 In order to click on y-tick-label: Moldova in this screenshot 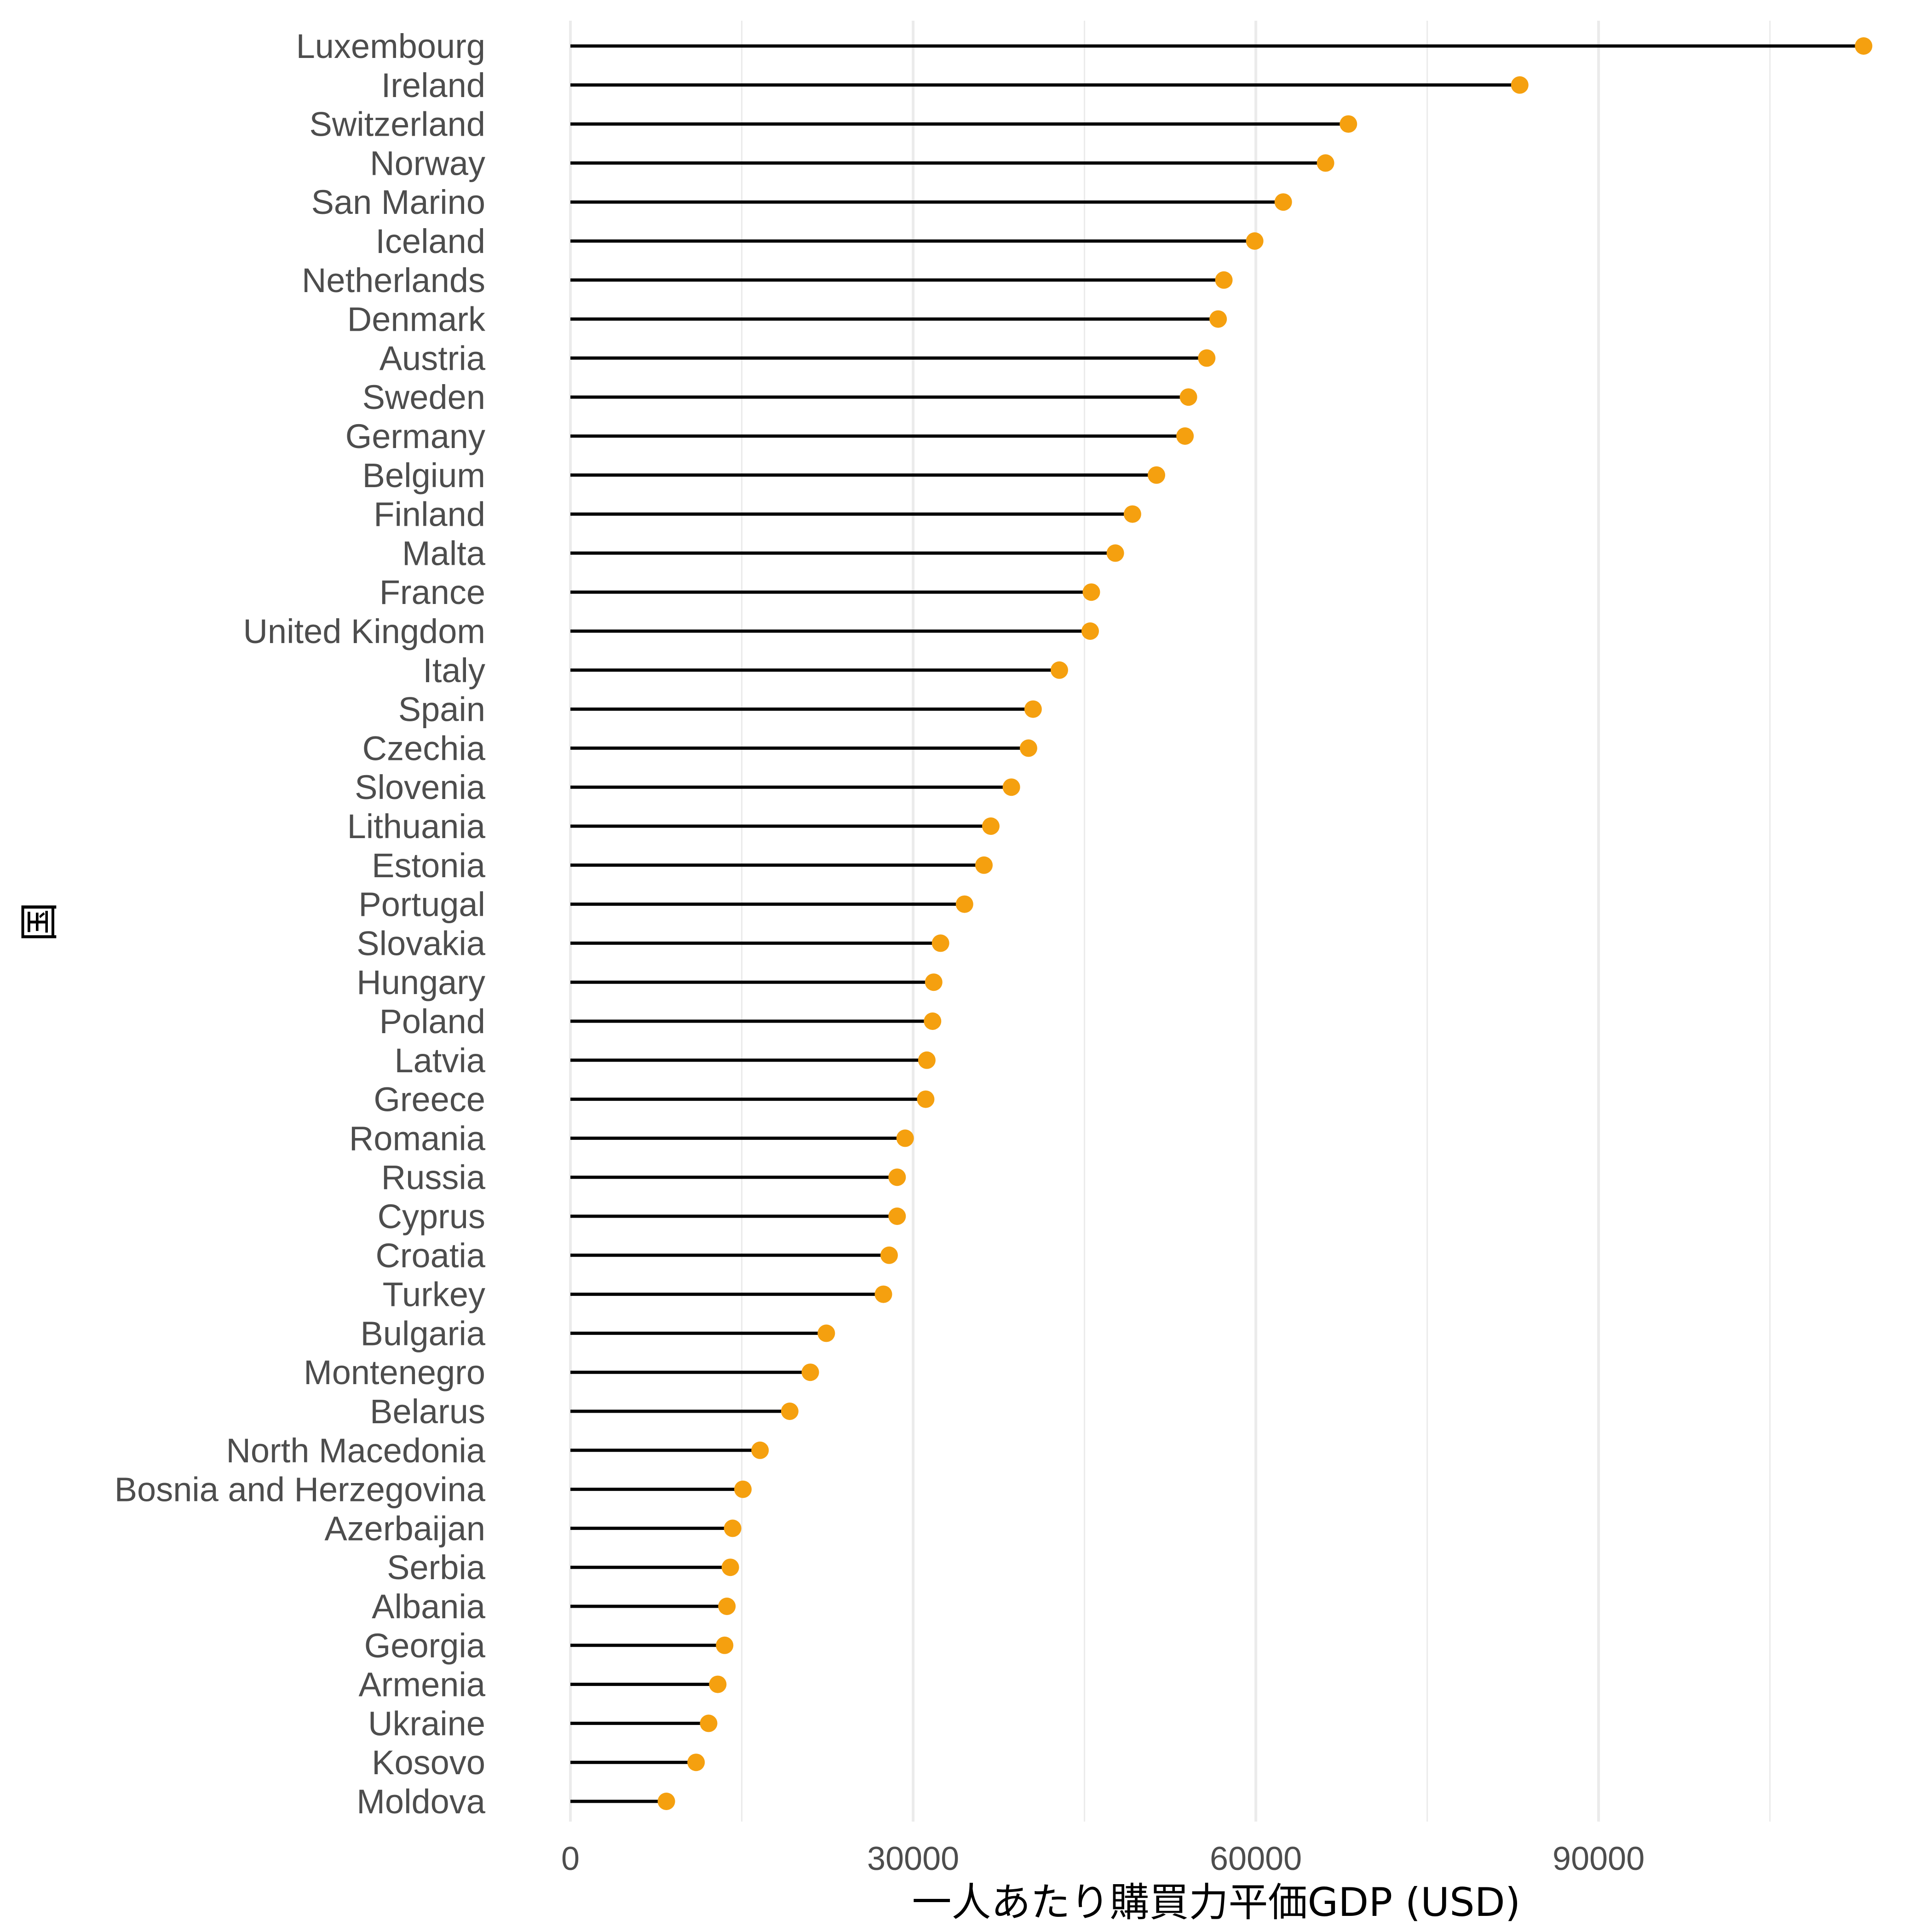, I will do `click(421, 1801)`.